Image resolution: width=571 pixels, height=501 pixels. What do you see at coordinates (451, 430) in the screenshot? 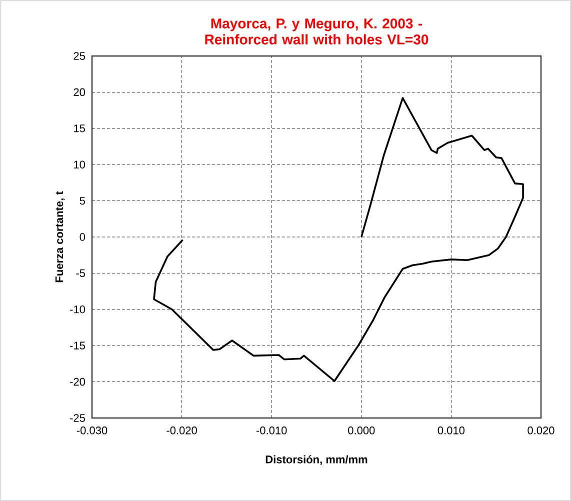
I see `x-tick-label: 0.010` at bounding box center [451, 430].